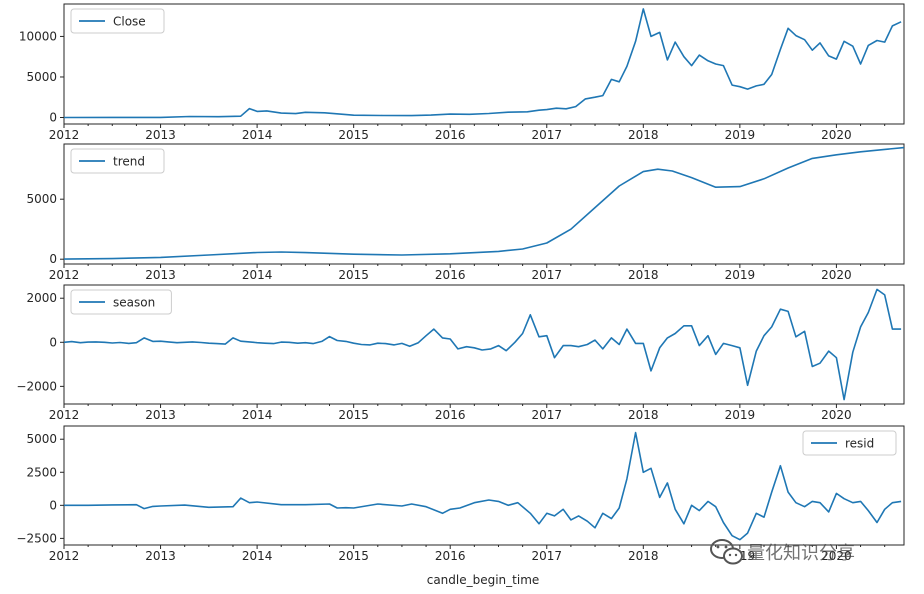  What do you see at coordinates (129, 22) in the screenshot?
I see `legend-label: Close` at bounding box center [129, 22].